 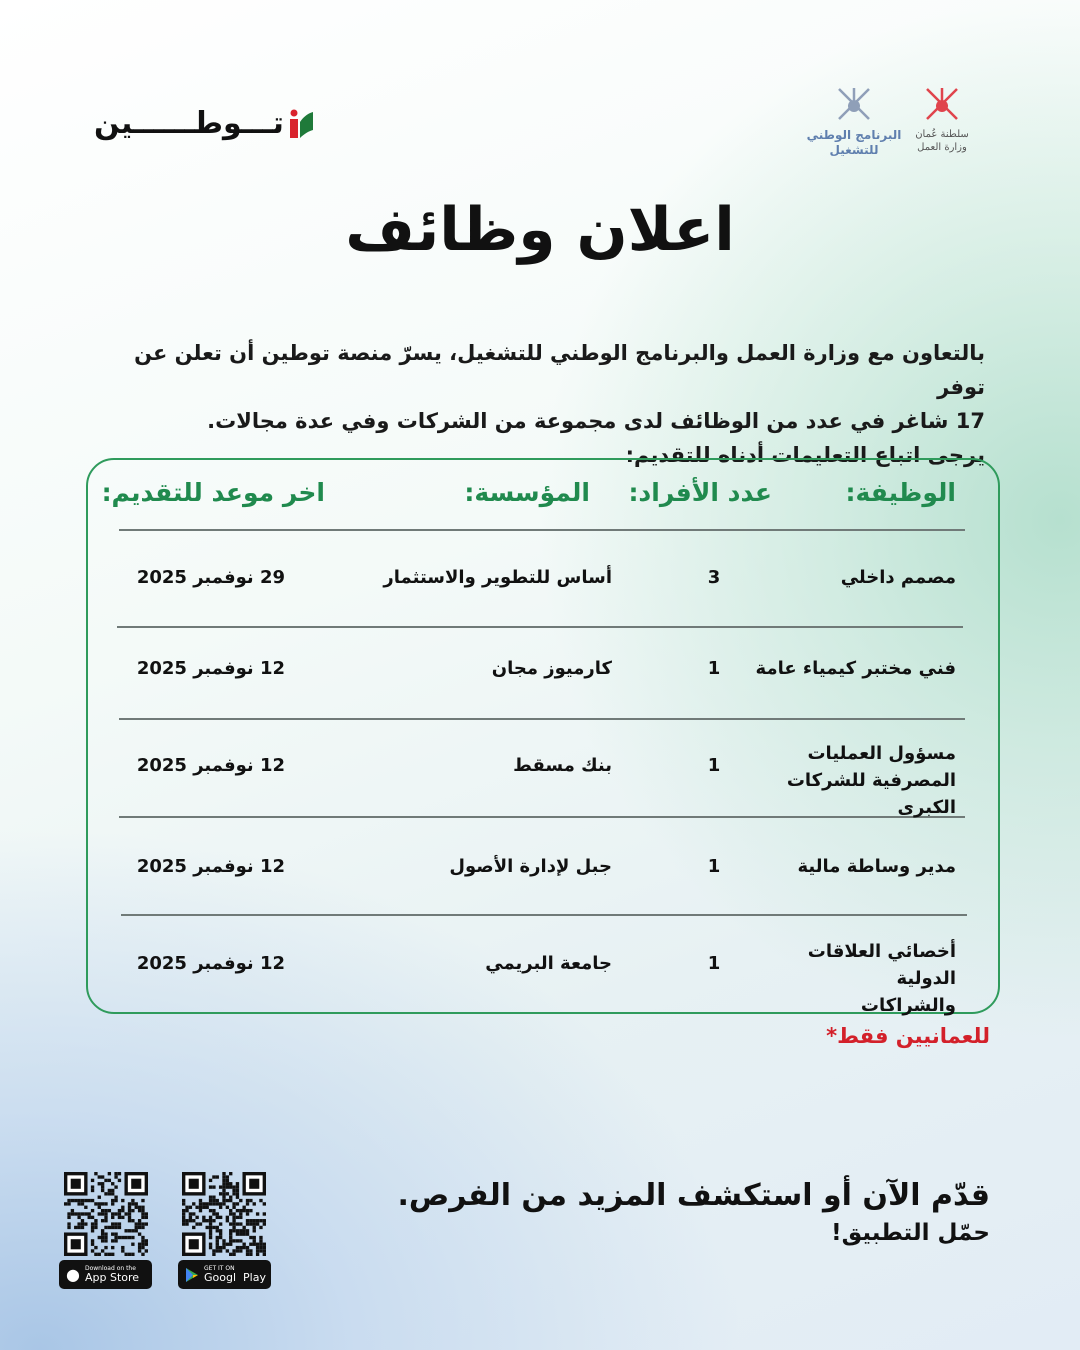 I want to click on ministry-of-labour-logo: سلطنة عُمان وزارة العمل, so click(x=942, y=119).